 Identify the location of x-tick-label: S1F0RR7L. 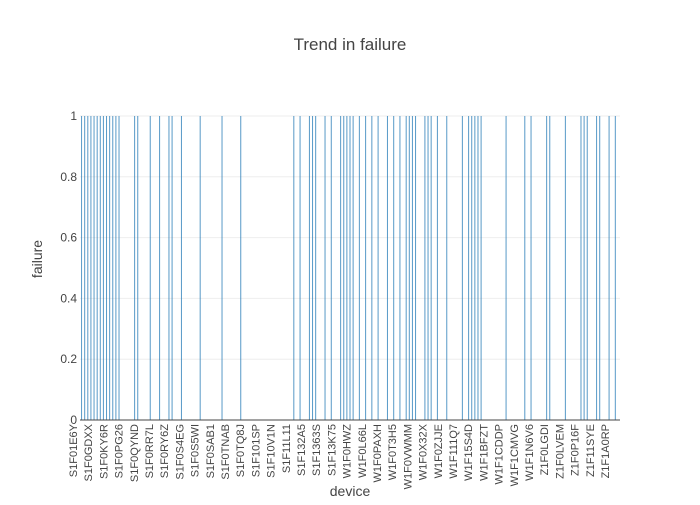
(150, 451).